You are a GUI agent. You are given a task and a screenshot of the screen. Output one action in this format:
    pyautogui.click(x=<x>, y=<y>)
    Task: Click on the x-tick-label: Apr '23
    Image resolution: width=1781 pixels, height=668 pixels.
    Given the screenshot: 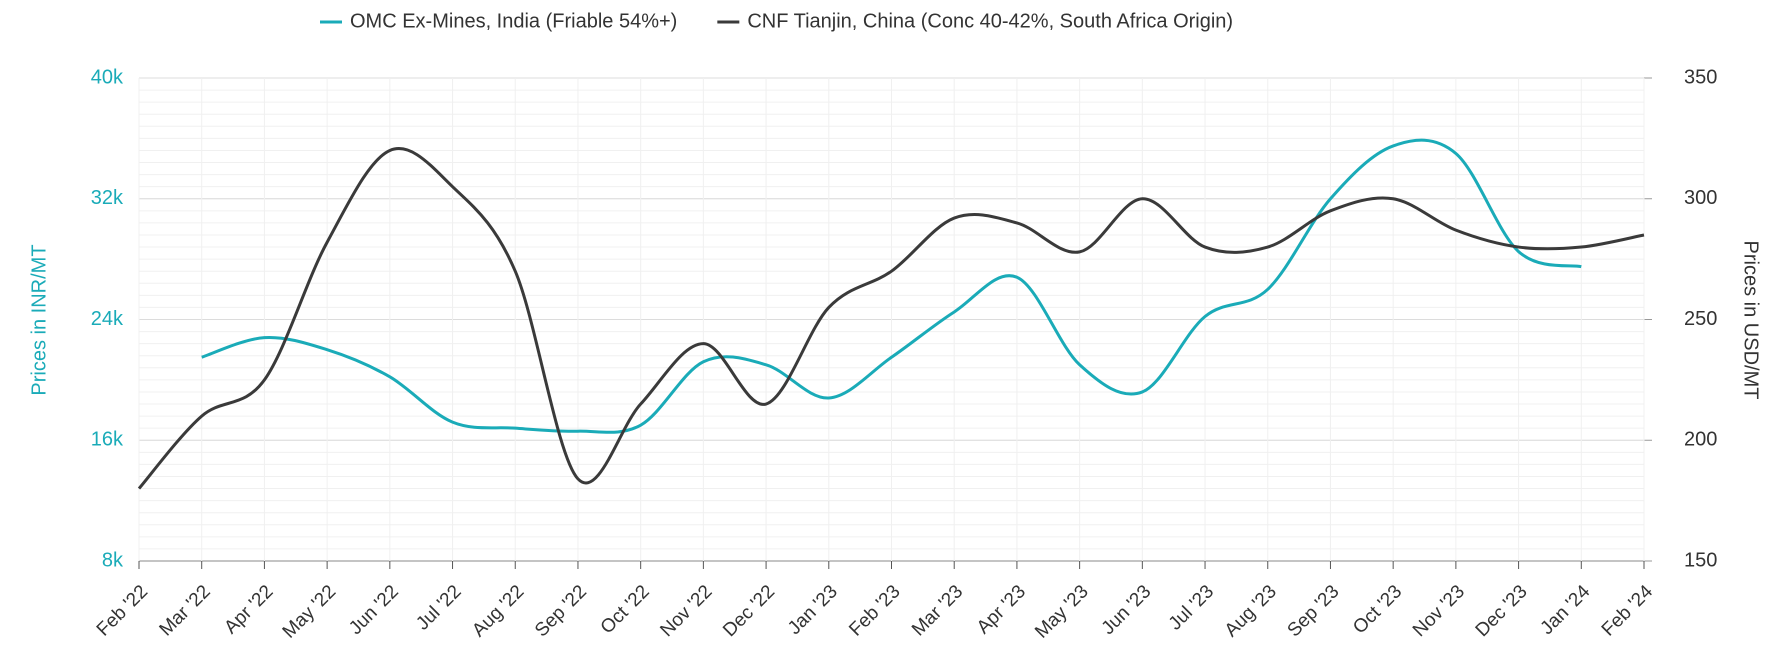 What is the action you would take?
    pyautogui.click(x=1001, y=609)
    